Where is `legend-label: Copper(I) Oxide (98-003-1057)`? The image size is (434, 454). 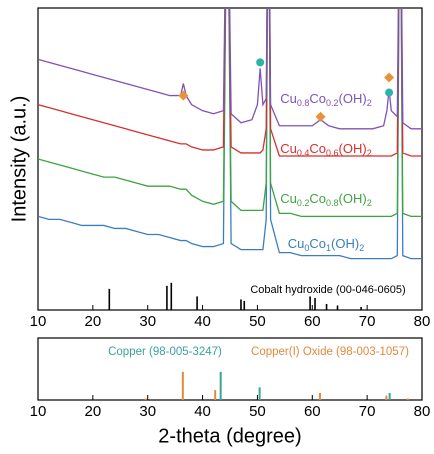
legend-label: Copper(I) Oxide (98-003-1057) is located at coordinates (330, 352).